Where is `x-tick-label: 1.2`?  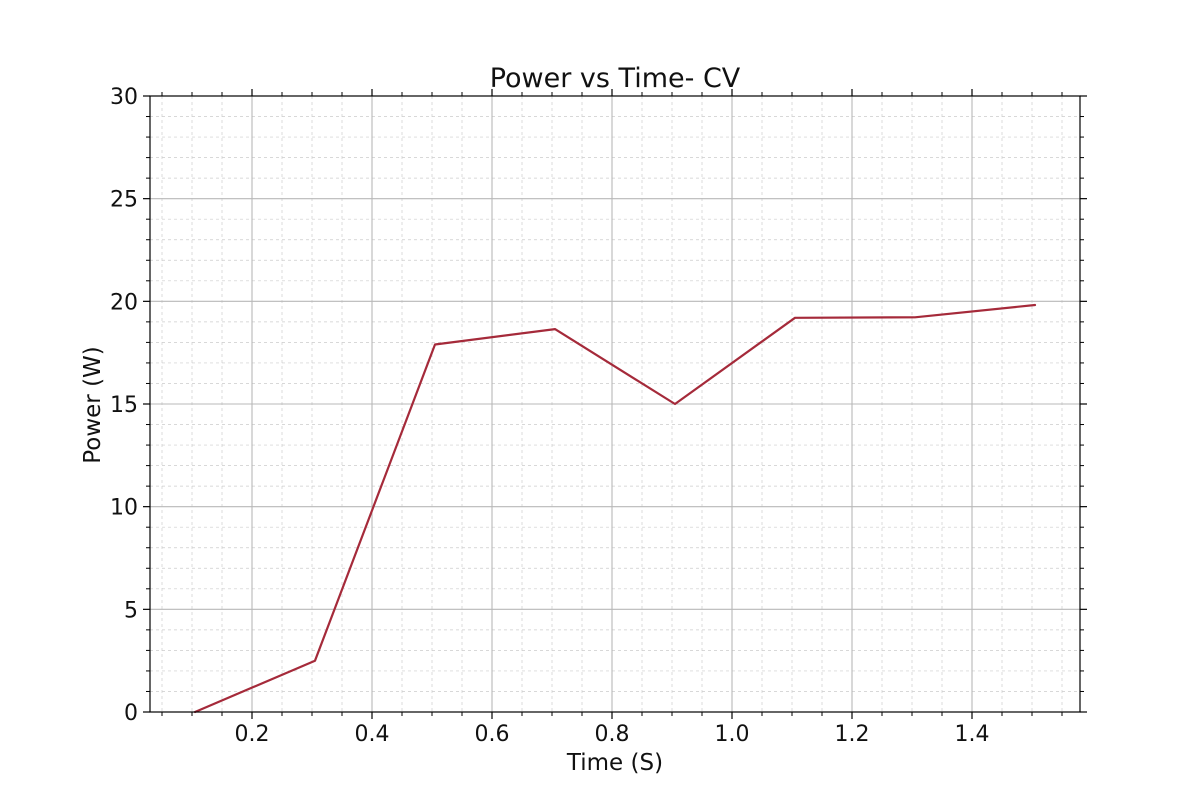
x-tick-label: 1.2 is located at coordinates (852, 734).